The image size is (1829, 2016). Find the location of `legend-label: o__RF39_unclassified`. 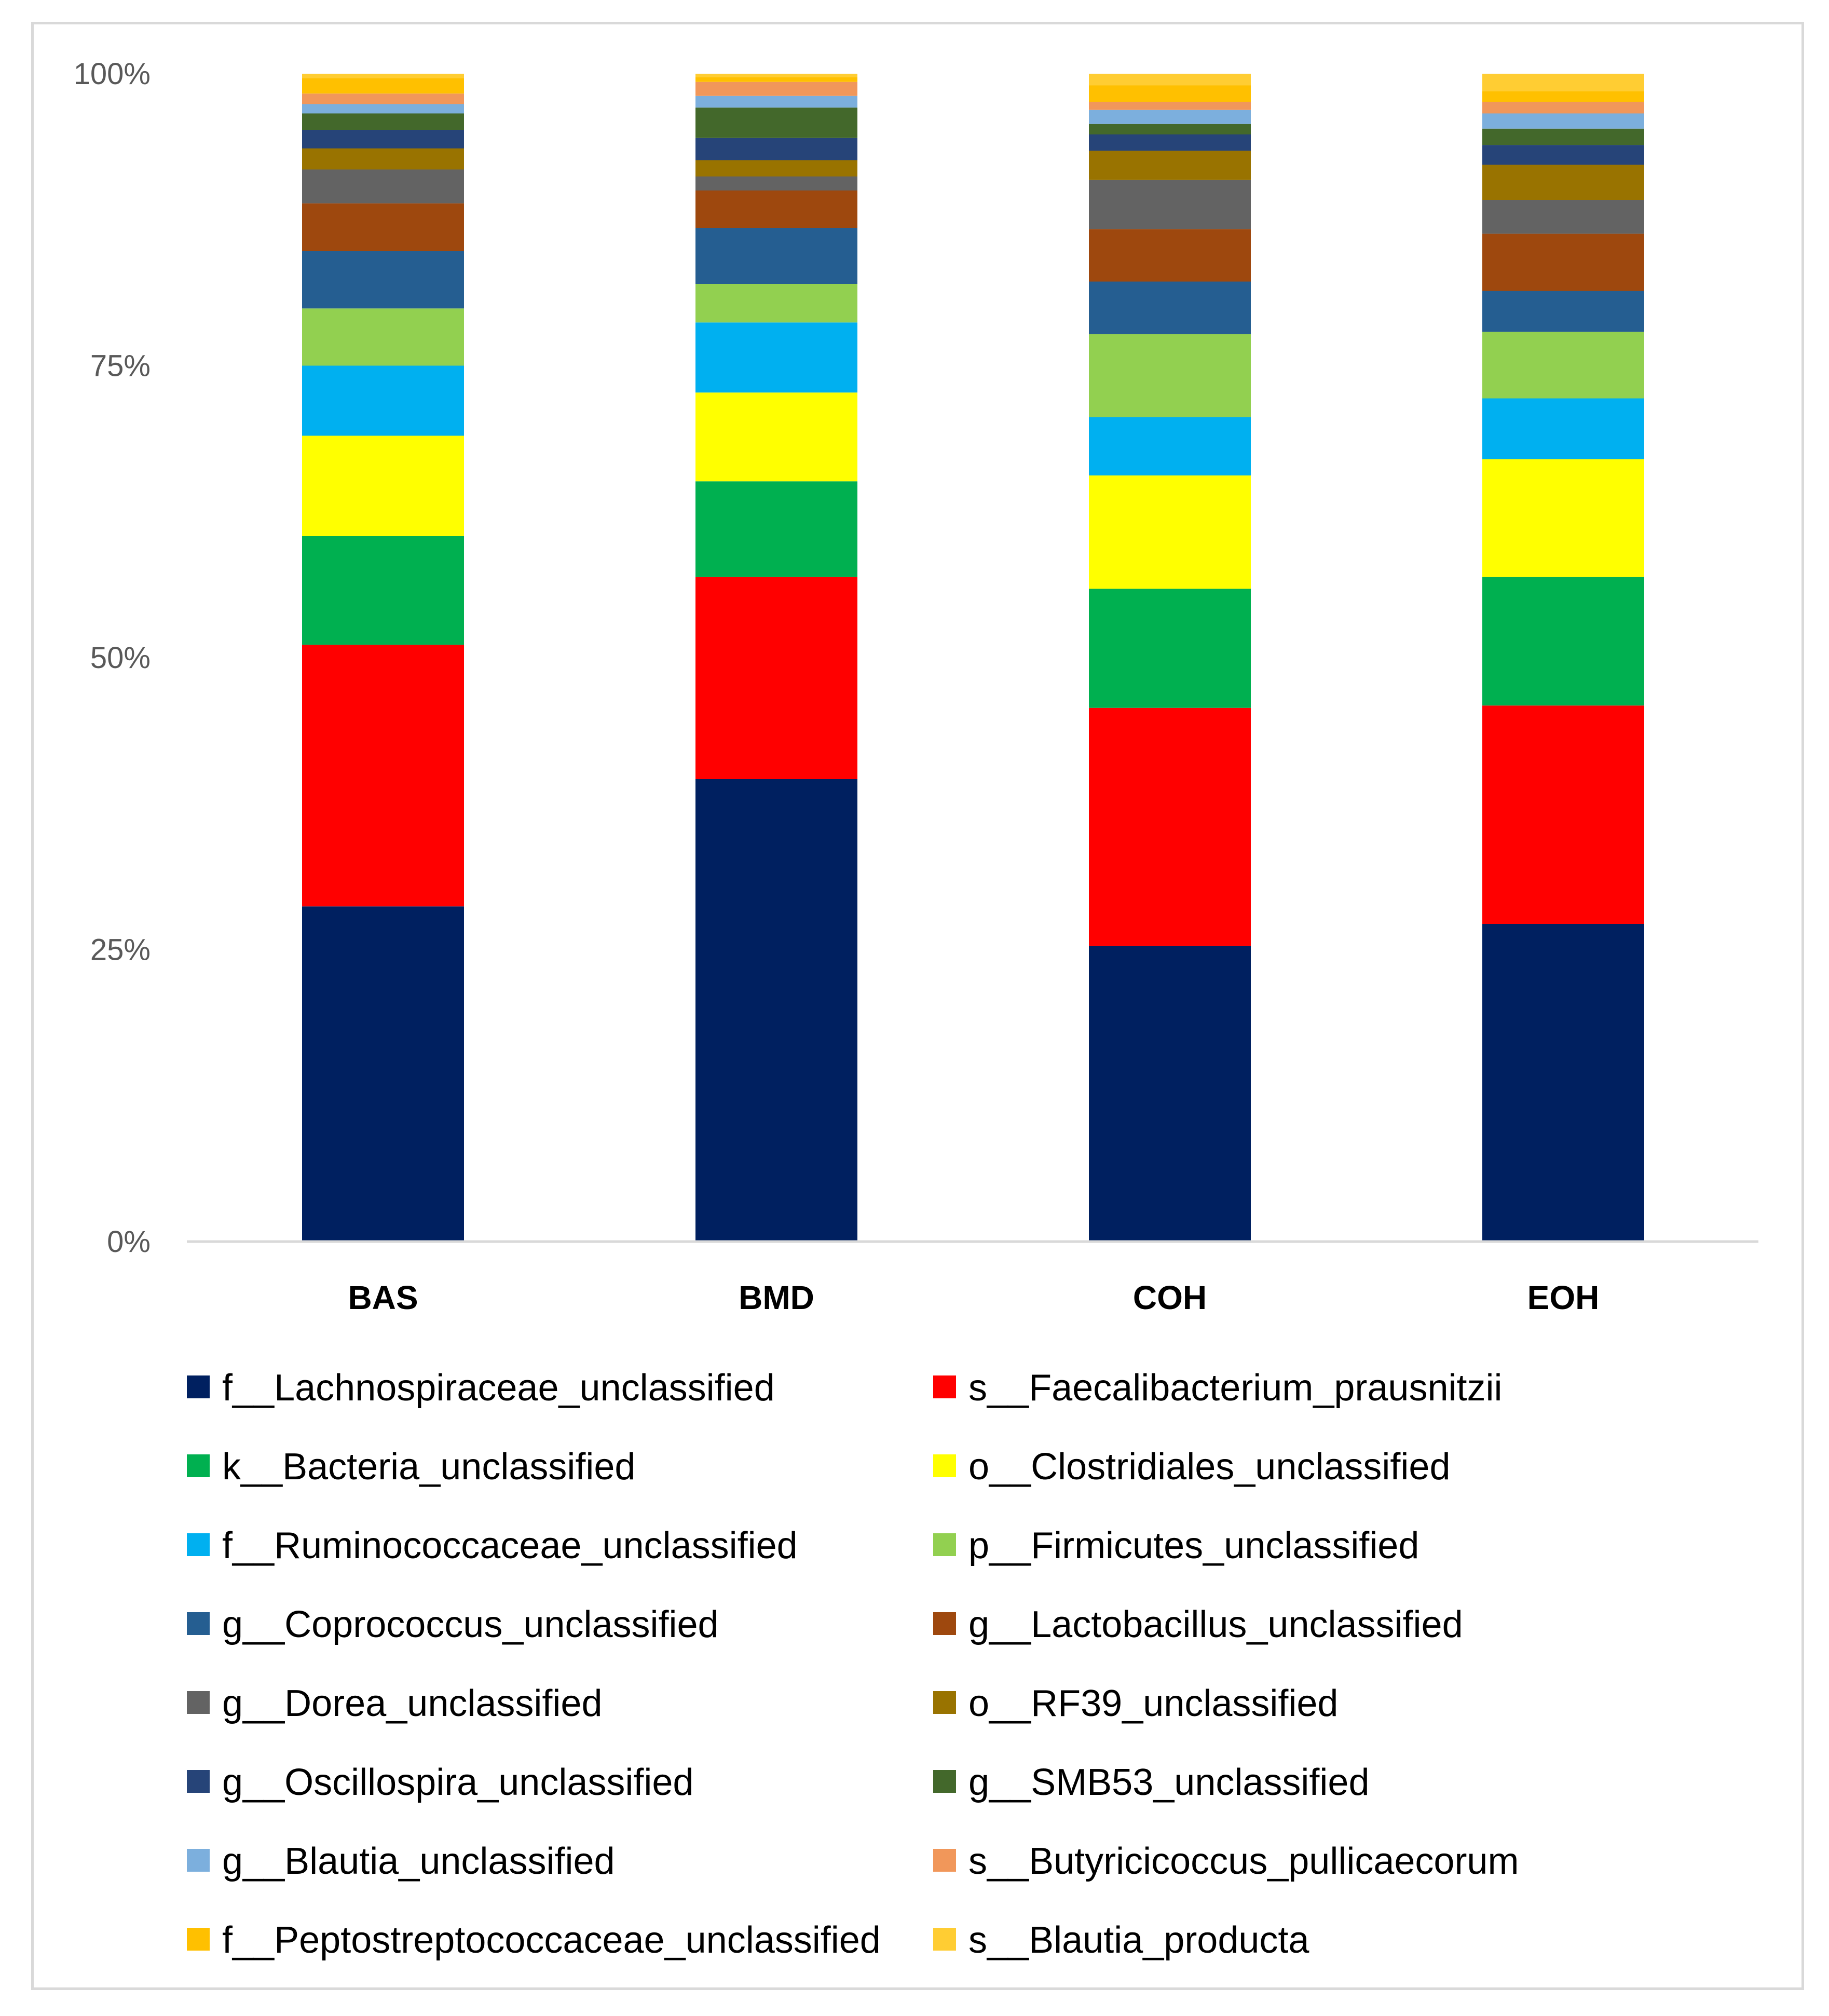

legend-label: o__RF39_unclassified is located at coordinates (1153, 1704).